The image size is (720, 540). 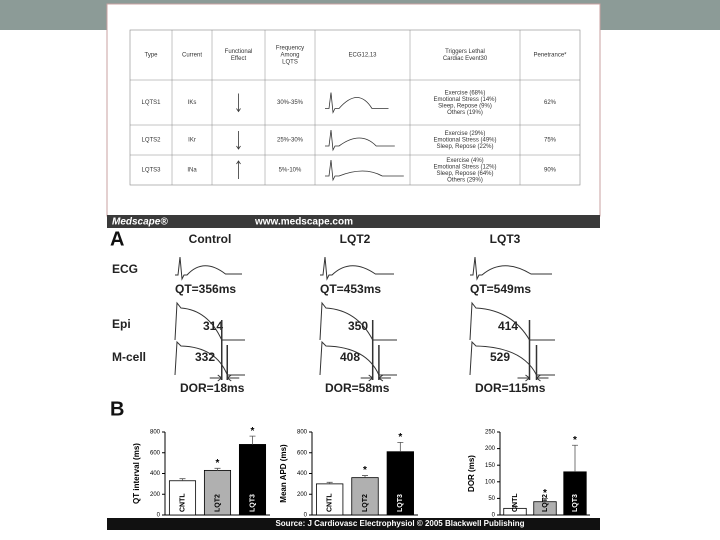 What do you see at coordinates (192, 171) in the screenshot?
I see `cell-current: INa` at bounding box center [192, 171].